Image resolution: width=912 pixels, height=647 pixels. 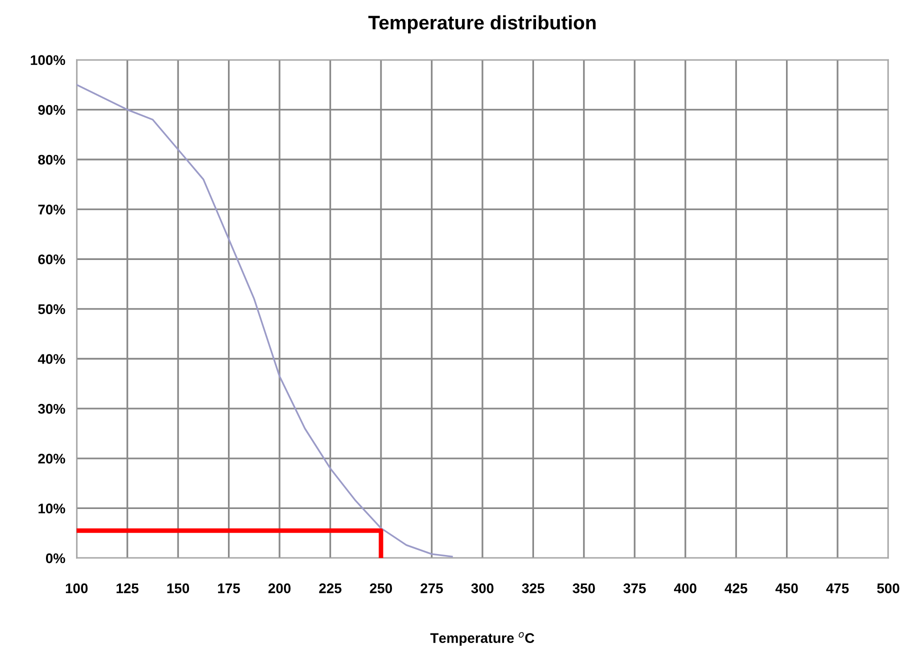 What do you see at coordinates (56, 558) in the screenshot?
I see `y-tick-label: 0%` at bounding box center [56, 558].